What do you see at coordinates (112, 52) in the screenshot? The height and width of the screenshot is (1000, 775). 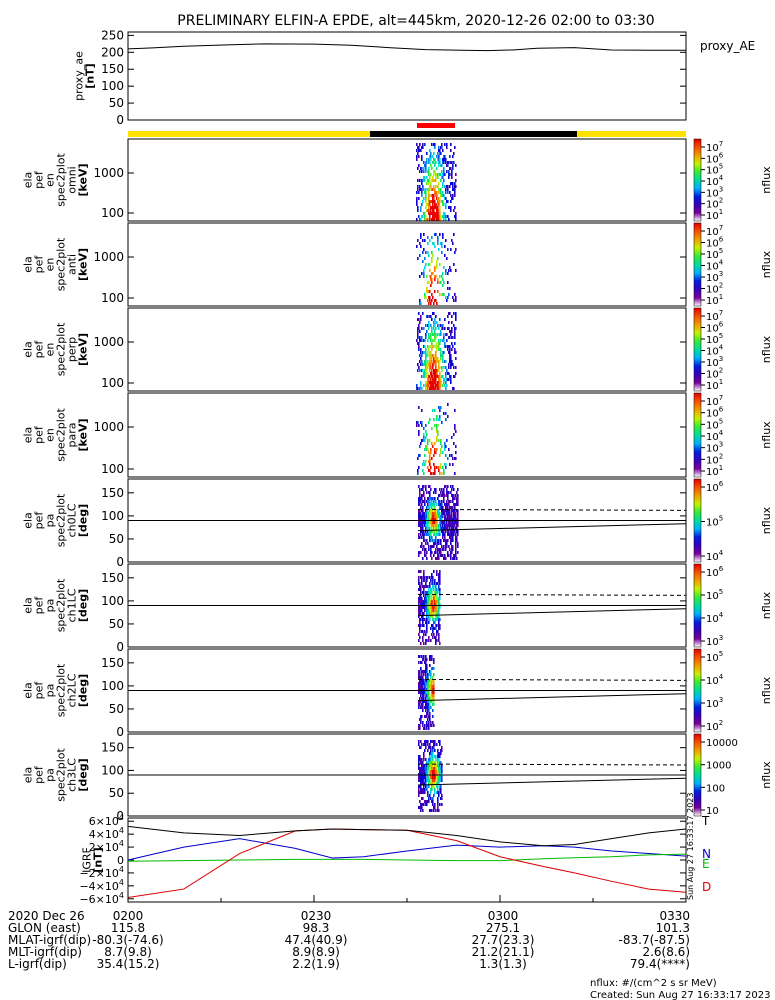 I see `proxy-ae-ytick-ticklabel: 200` at bounding box center [112, 52].